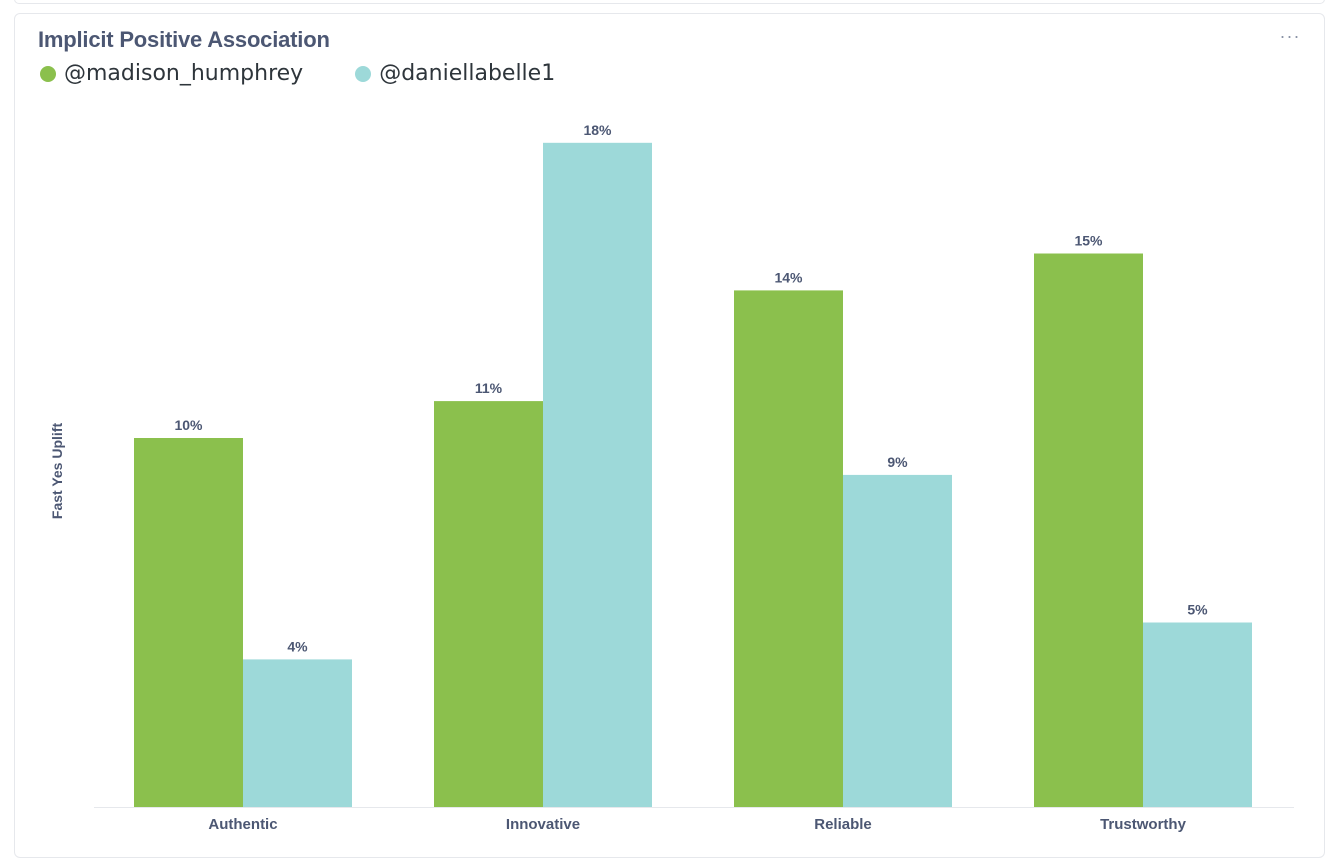 This screenshot has height=865, width=1333. Describe the element at coordinates (1197, 610) in the screenshot. I see `data-label: 5%` at that location.